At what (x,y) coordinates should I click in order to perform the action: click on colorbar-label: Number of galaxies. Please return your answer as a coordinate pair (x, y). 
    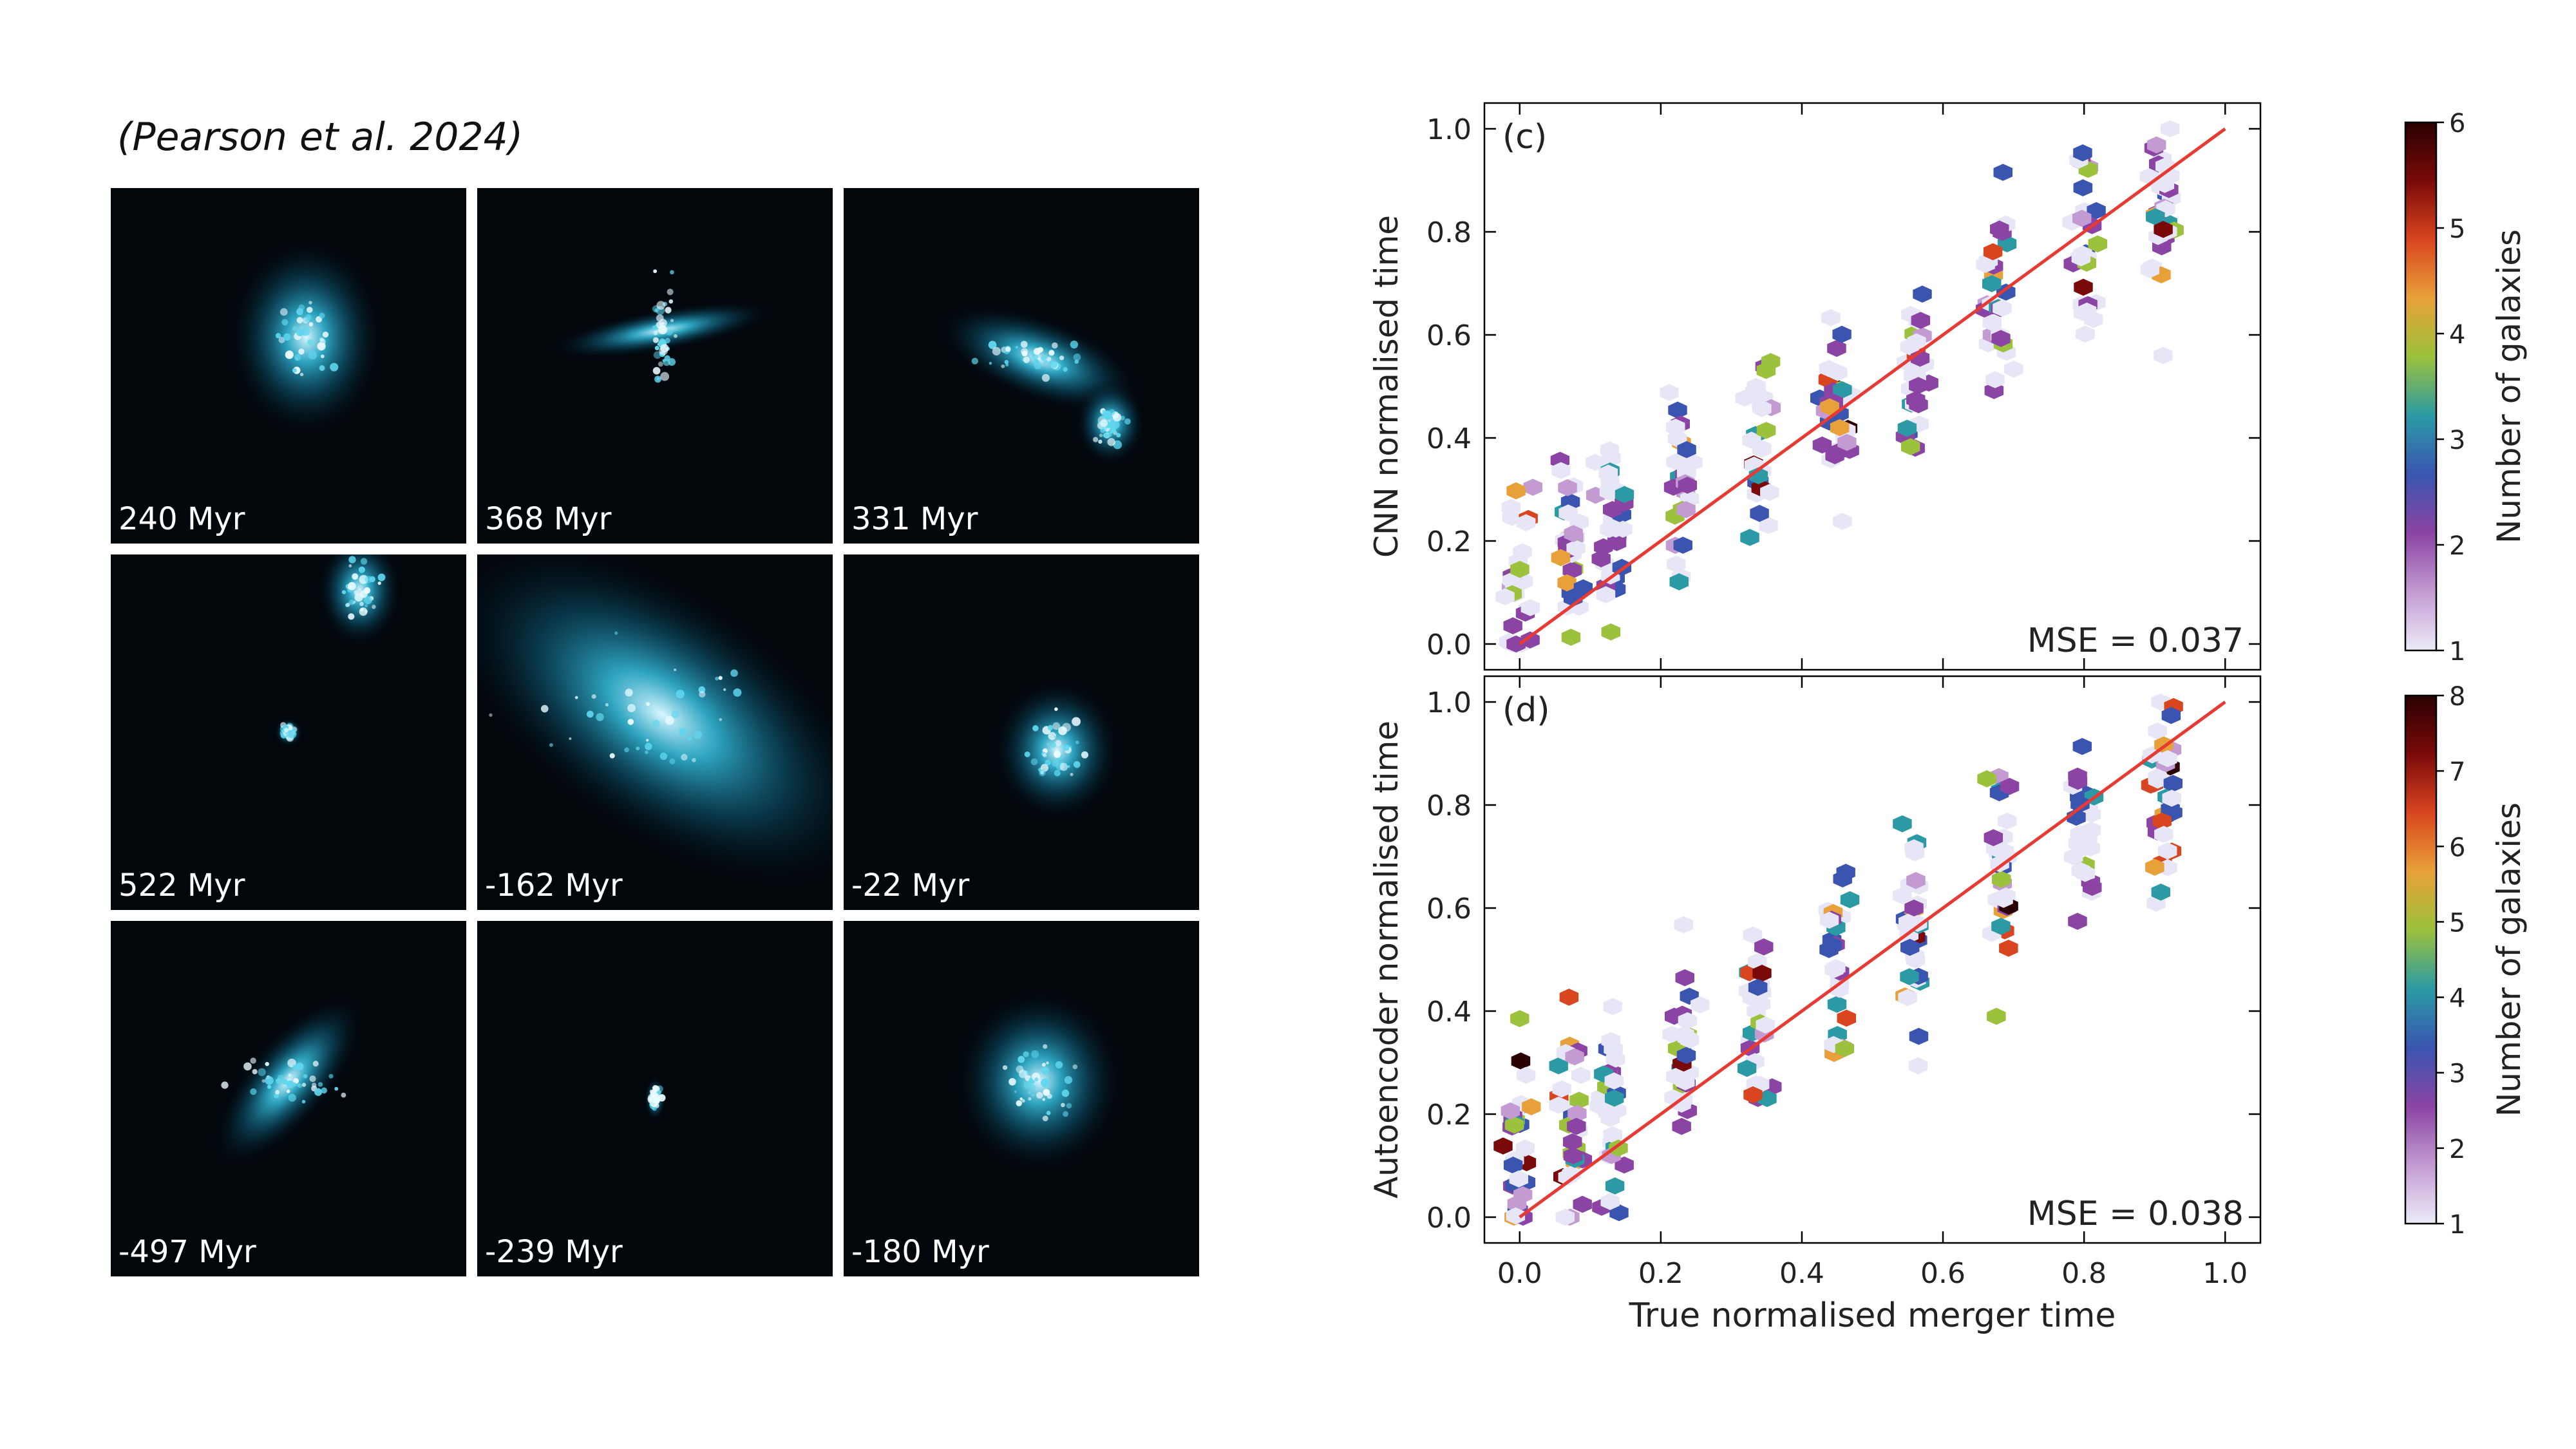
    Looking at the image, I should click on (2509, 386).